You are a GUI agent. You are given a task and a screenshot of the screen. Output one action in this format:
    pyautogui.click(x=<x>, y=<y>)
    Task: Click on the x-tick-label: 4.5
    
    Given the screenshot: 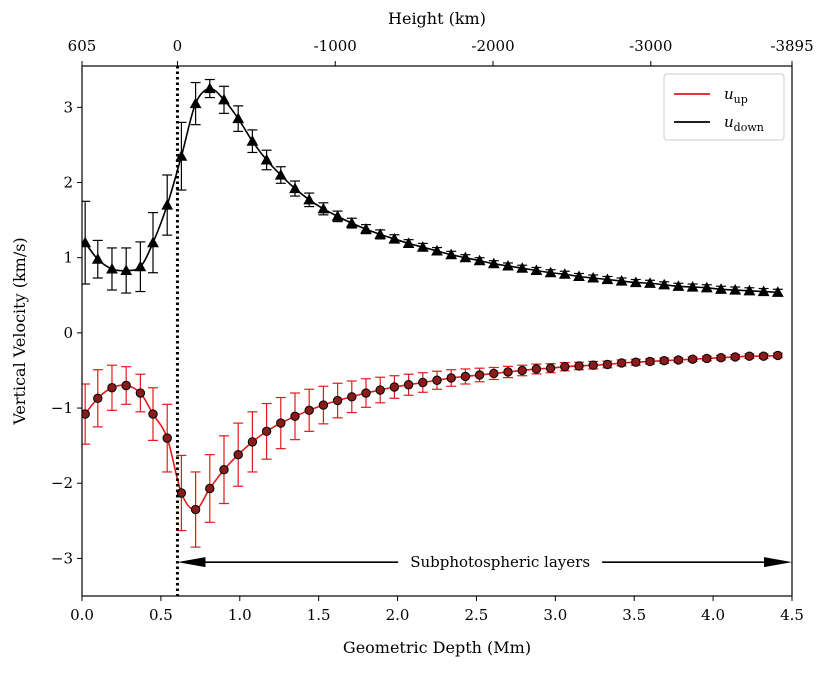 What is the action you would take?
    pyautogui.click(x=792, y=615)
    